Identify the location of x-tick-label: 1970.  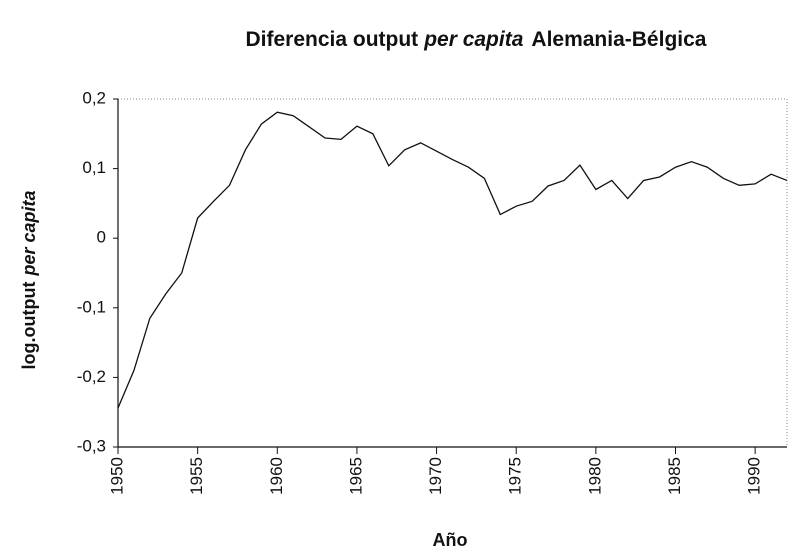
(435, 476).